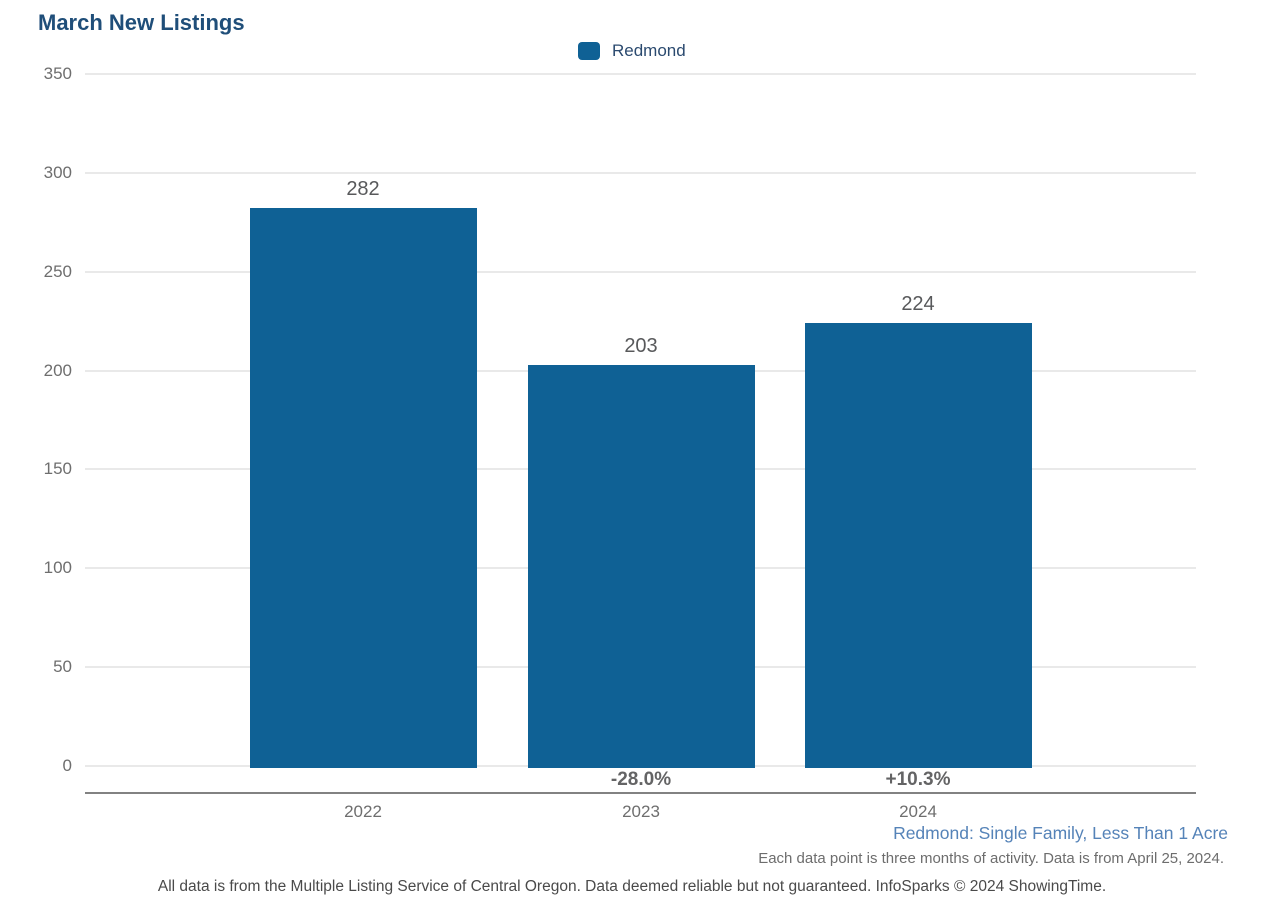  What do you see at coordinates (640, 793) in the screenshot?
I see `x-axis-line` at bounding box center [640, 793].